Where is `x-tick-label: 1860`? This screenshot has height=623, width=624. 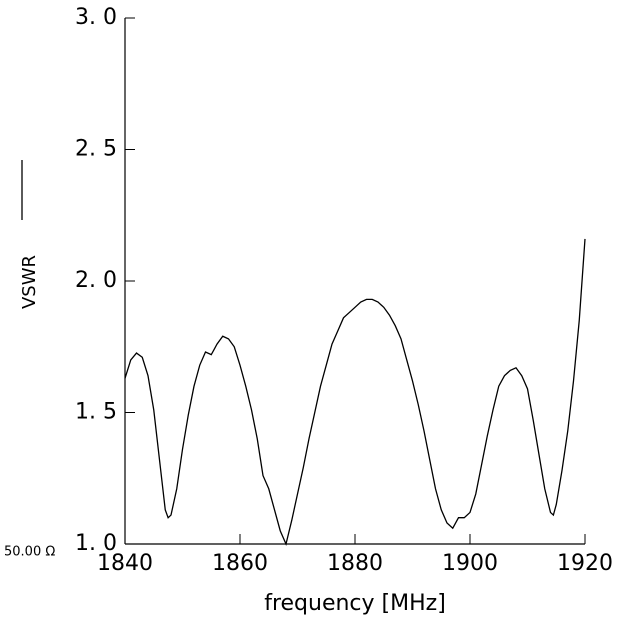 x-tick-label: 1860 is located at coordinates (240, 563).